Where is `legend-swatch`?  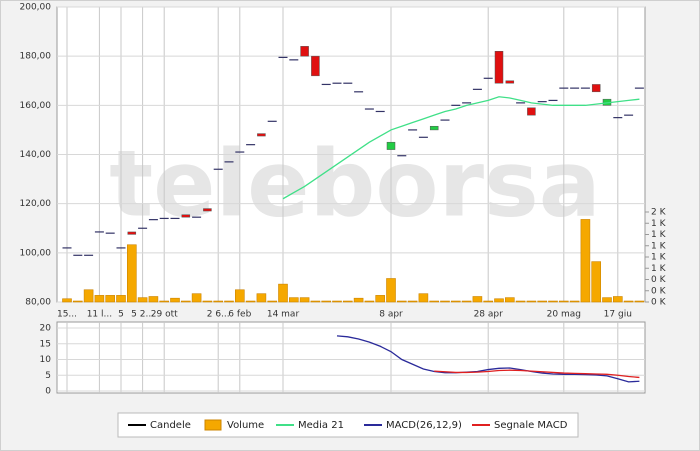 legend-swatch is located at coordinates (213, 425).